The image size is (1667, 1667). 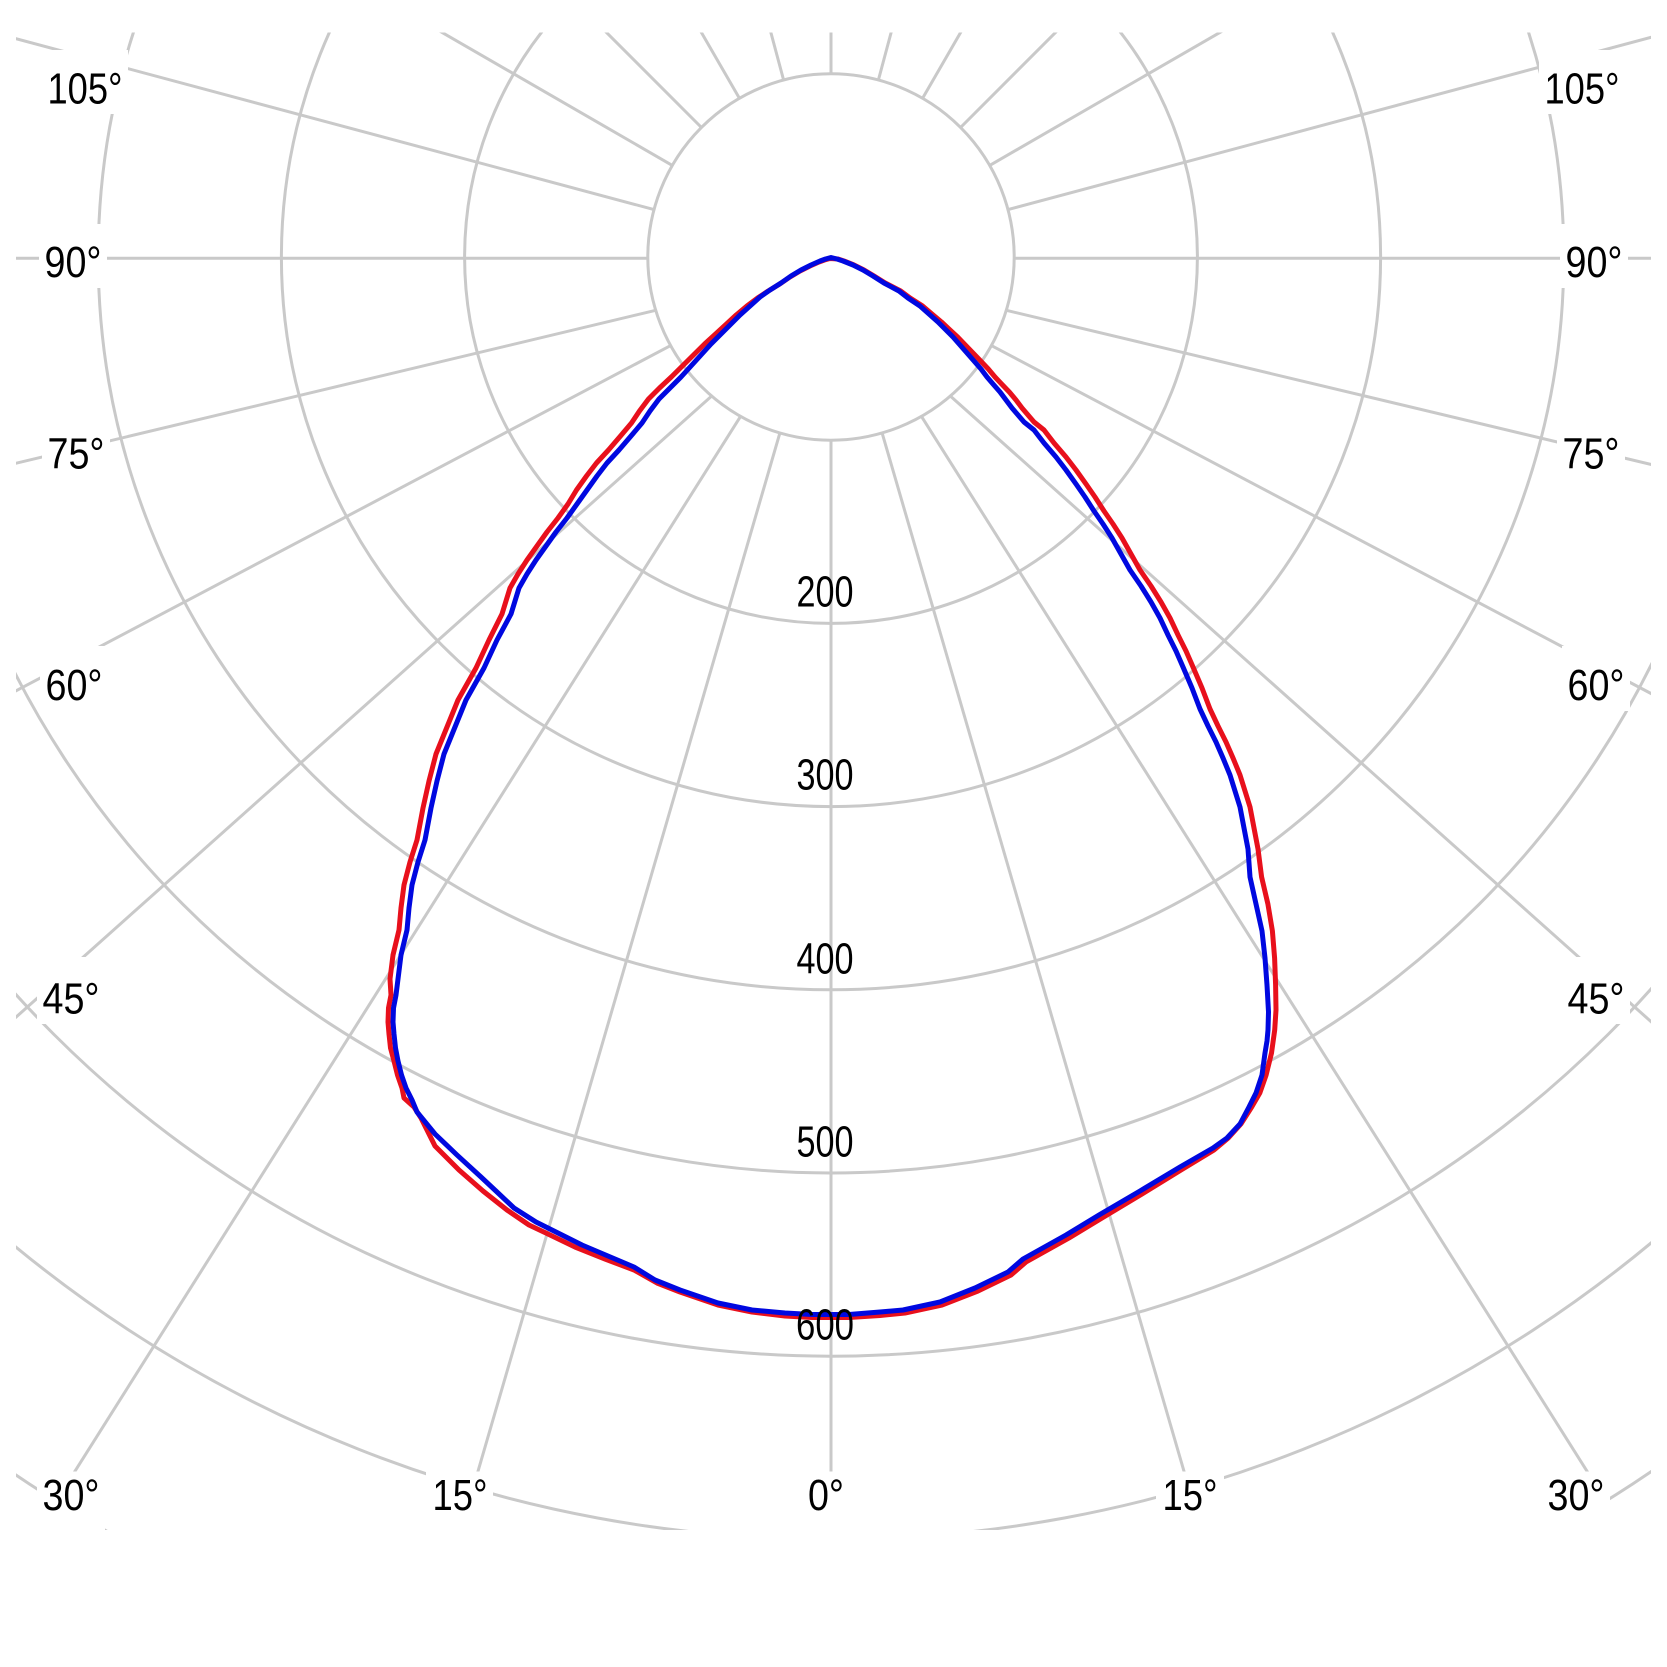 I want to click on svg-text: 0°, so click(x=826, y=1495).